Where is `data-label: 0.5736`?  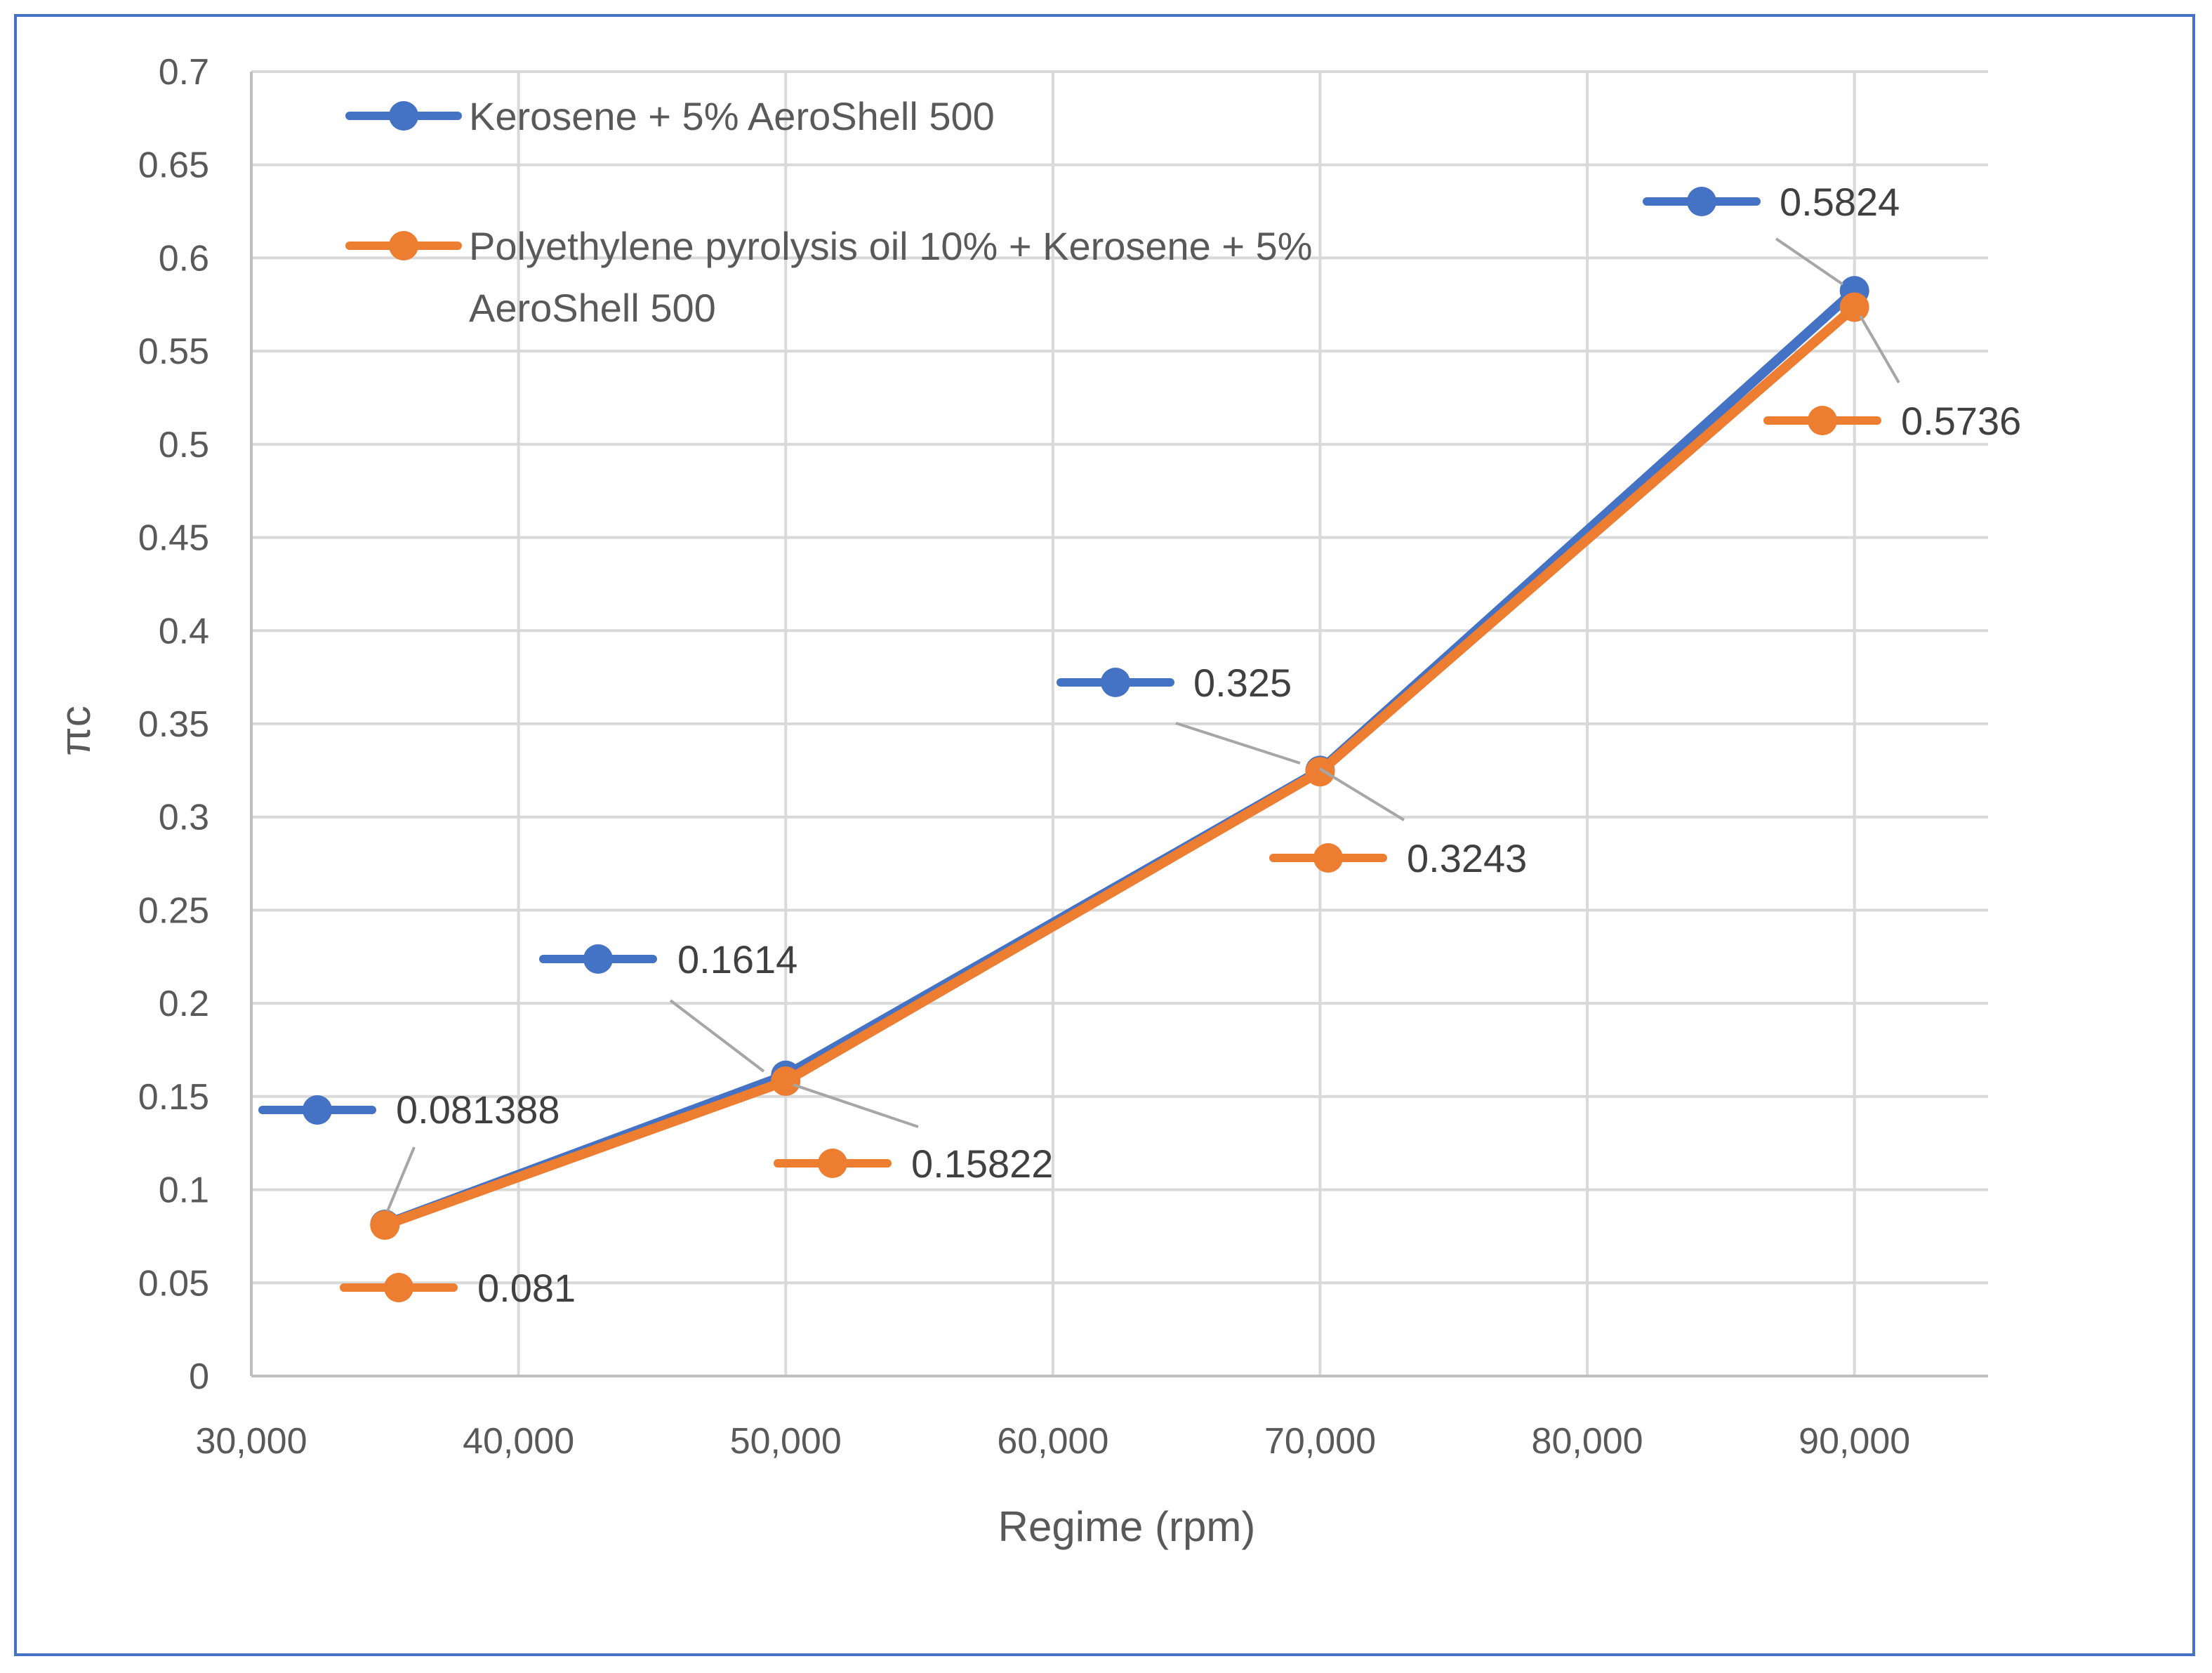 data-label: 0.5736 is located at coordinates (1961, 421).